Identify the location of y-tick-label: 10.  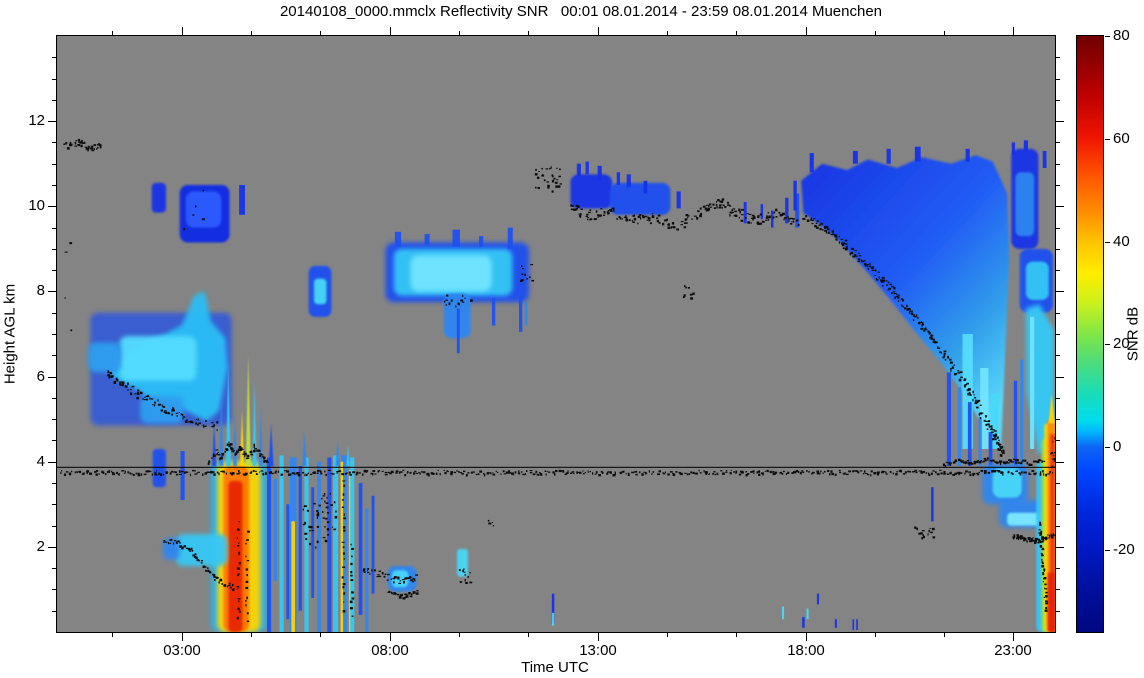
(36, 205).